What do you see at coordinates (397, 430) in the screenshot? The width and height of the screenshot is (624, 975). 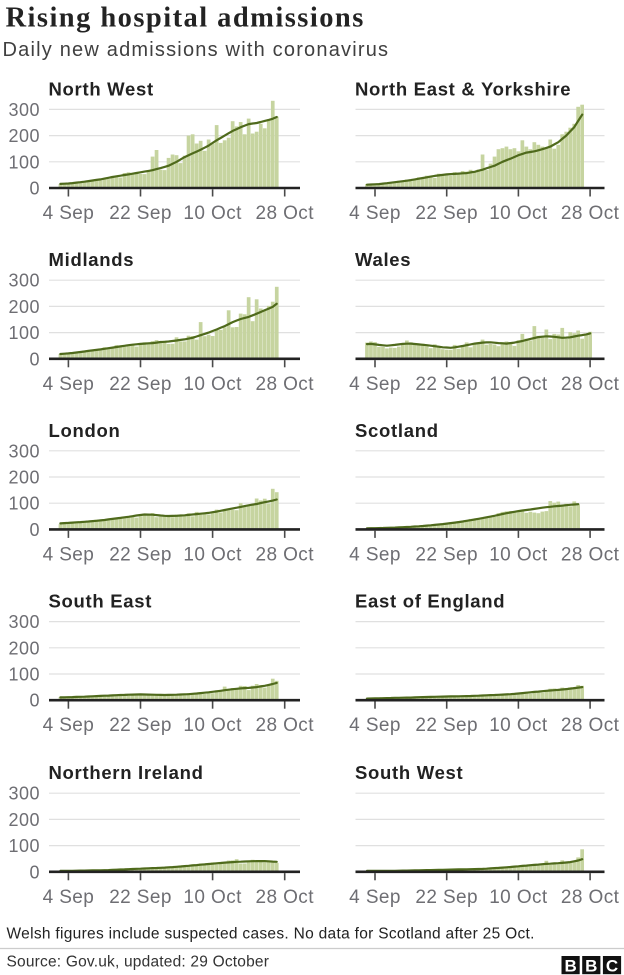 I see `svg-text: Scotland` at bounding box center [397, 430].